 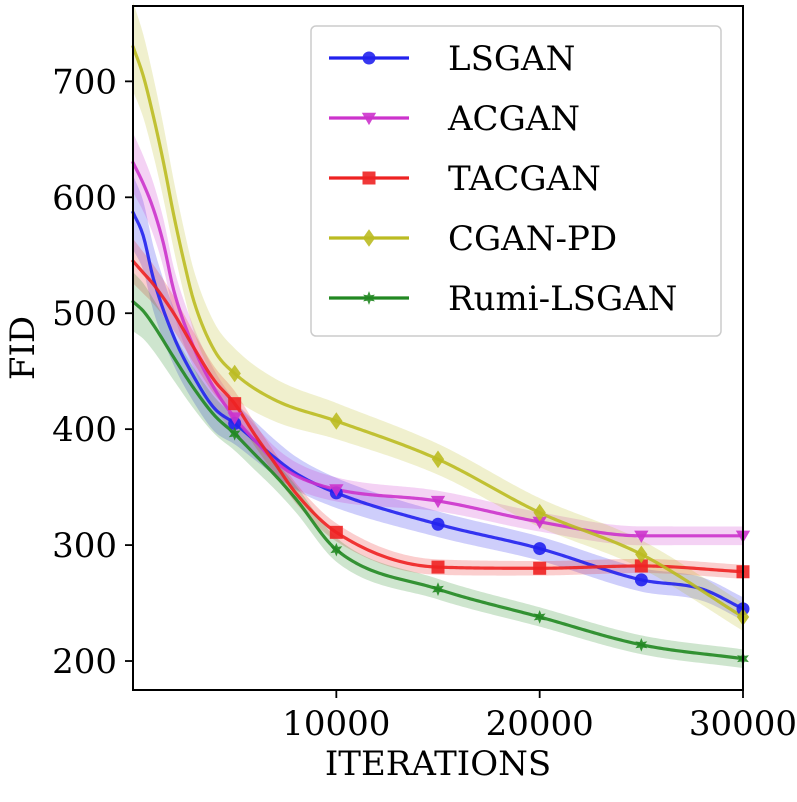 I want to click on legend-marker-rumi-lsgan, so click(x=369, y=298).